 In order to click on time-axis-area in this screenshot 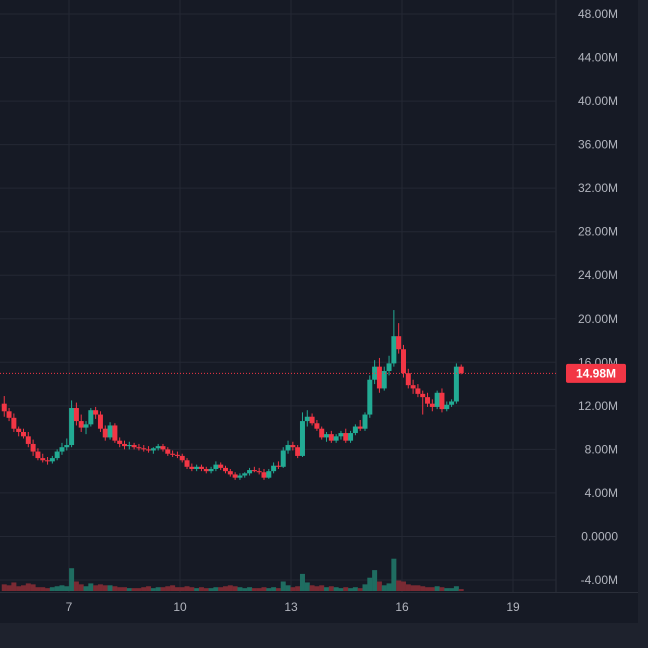, I will do `click(319, 607)`.